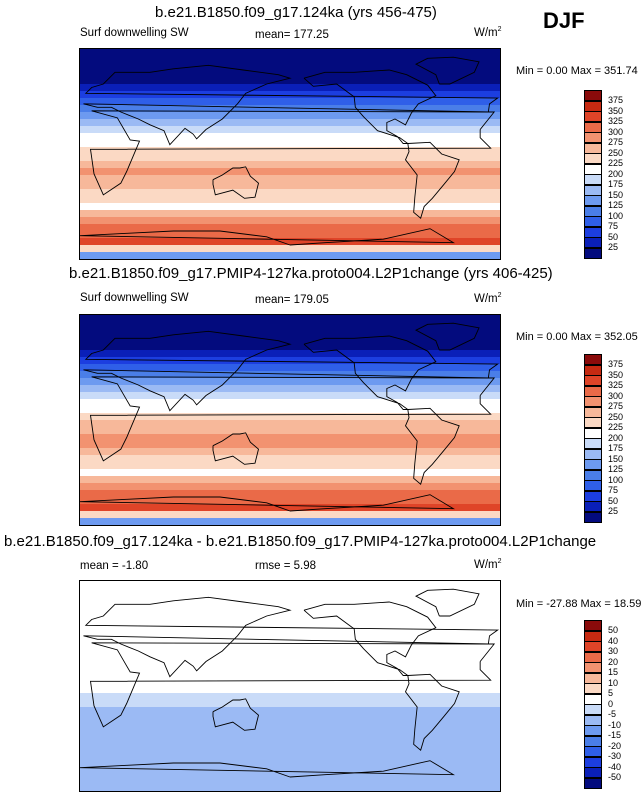 Image resolution: width=644 pixels, height=798 pixels. What do you see at coordinates (616, 479) in the screenshot?
I see `panel-2-colorbar-label: 100` at bounding box center [616, 479].